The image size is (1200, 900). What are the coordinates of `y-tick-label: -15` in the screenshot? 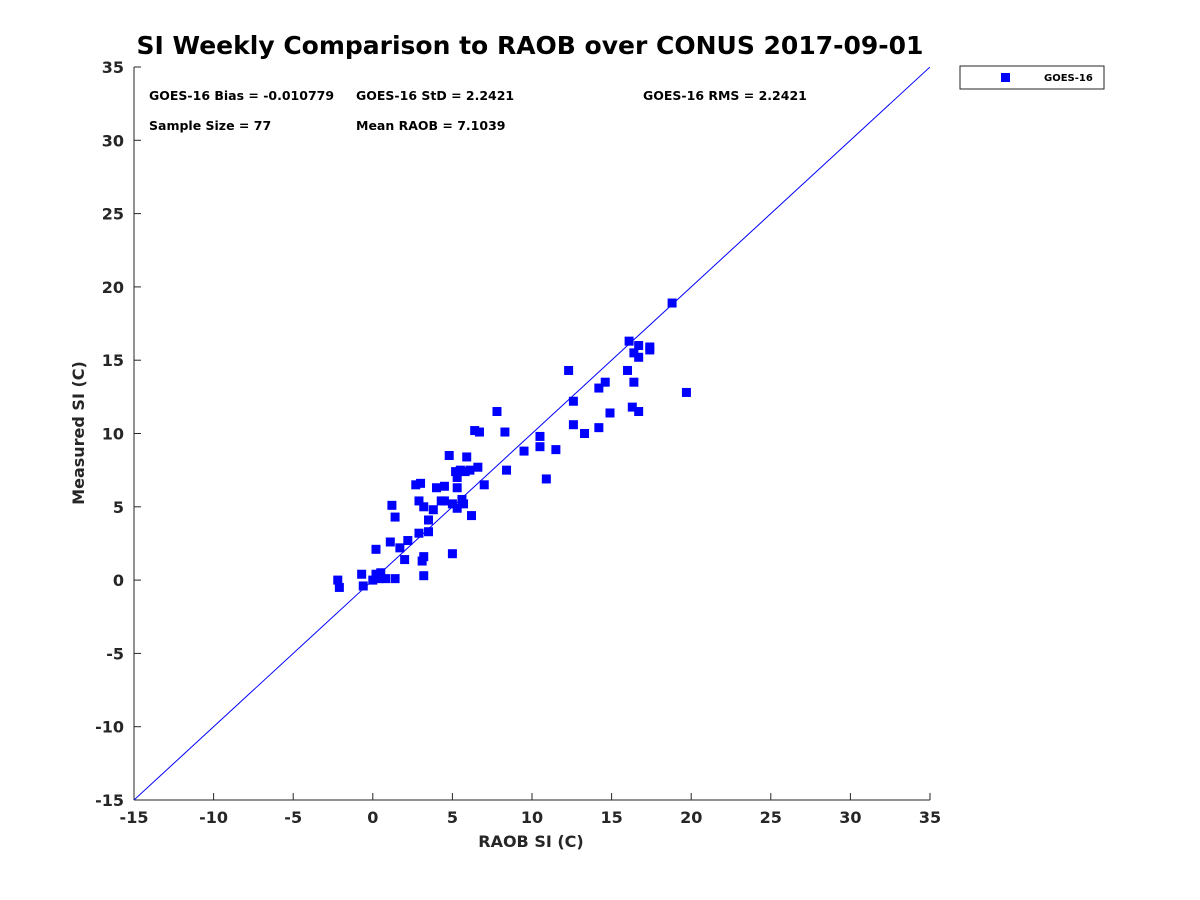 It's located at (109, 800).